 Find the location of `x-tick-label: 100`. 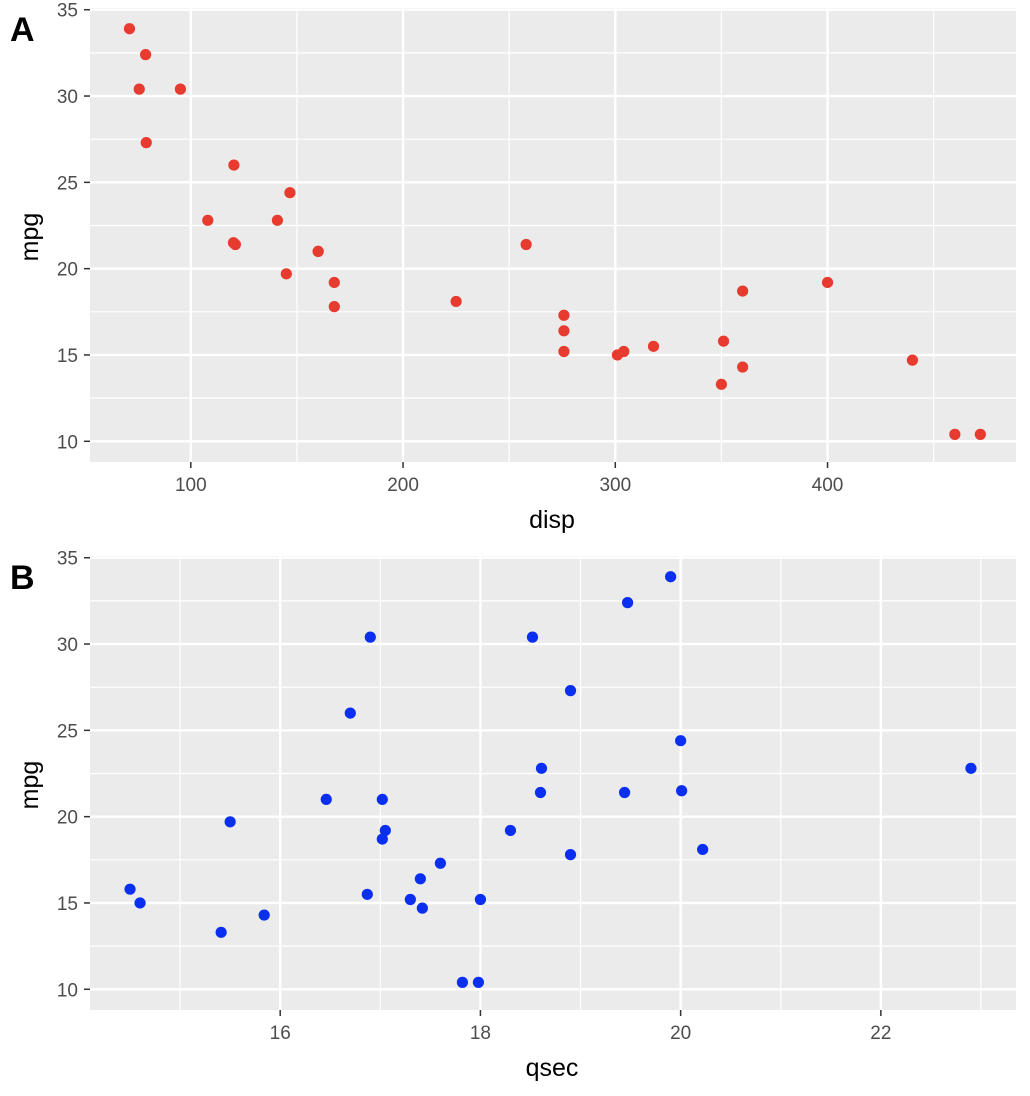

x-tick-label: 100 is located at coordinates (191, 485).